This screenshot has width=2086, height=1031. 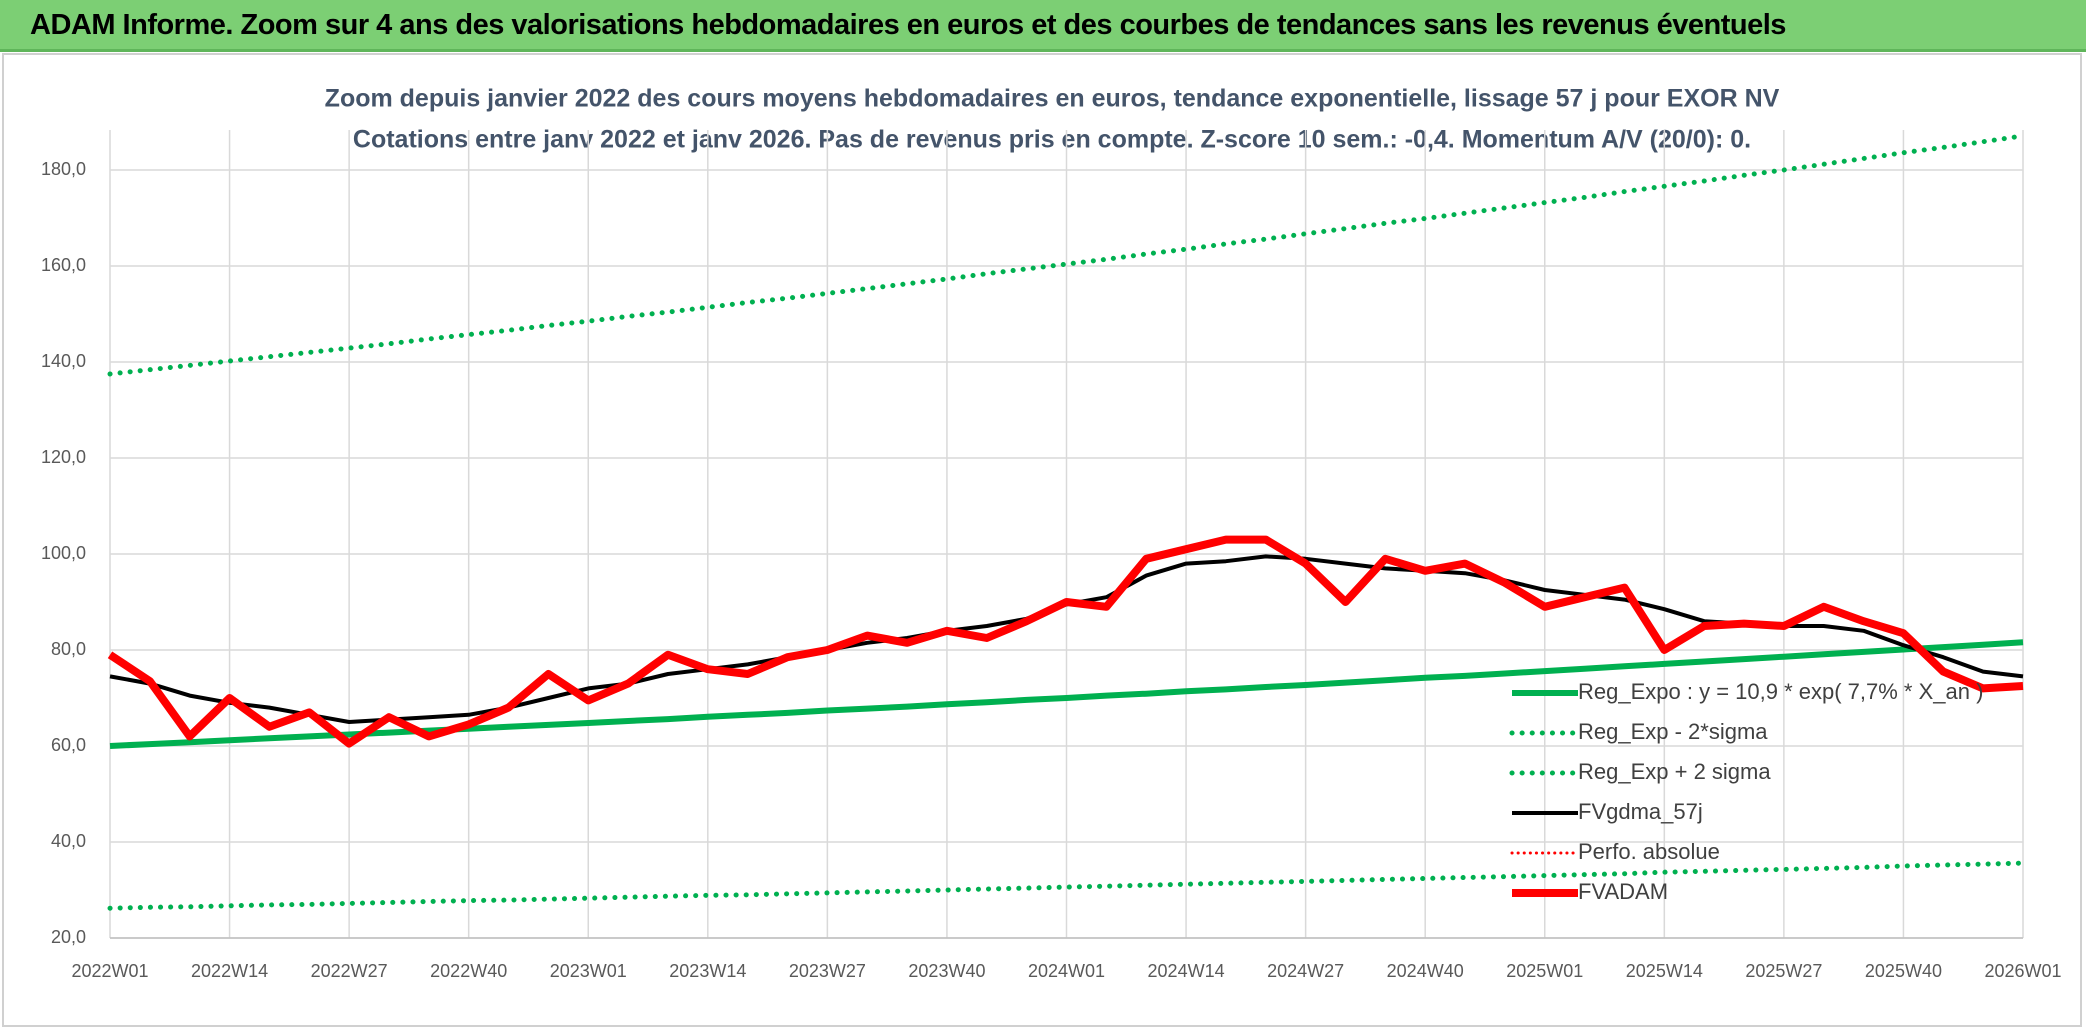 What do you see at coordinates (1780, 691) in the screenshot?
I see `legend-label: Reg_Expo : y = 10,9 * exp( 7,7% * X_an )` at bounding box center [1780, 691].